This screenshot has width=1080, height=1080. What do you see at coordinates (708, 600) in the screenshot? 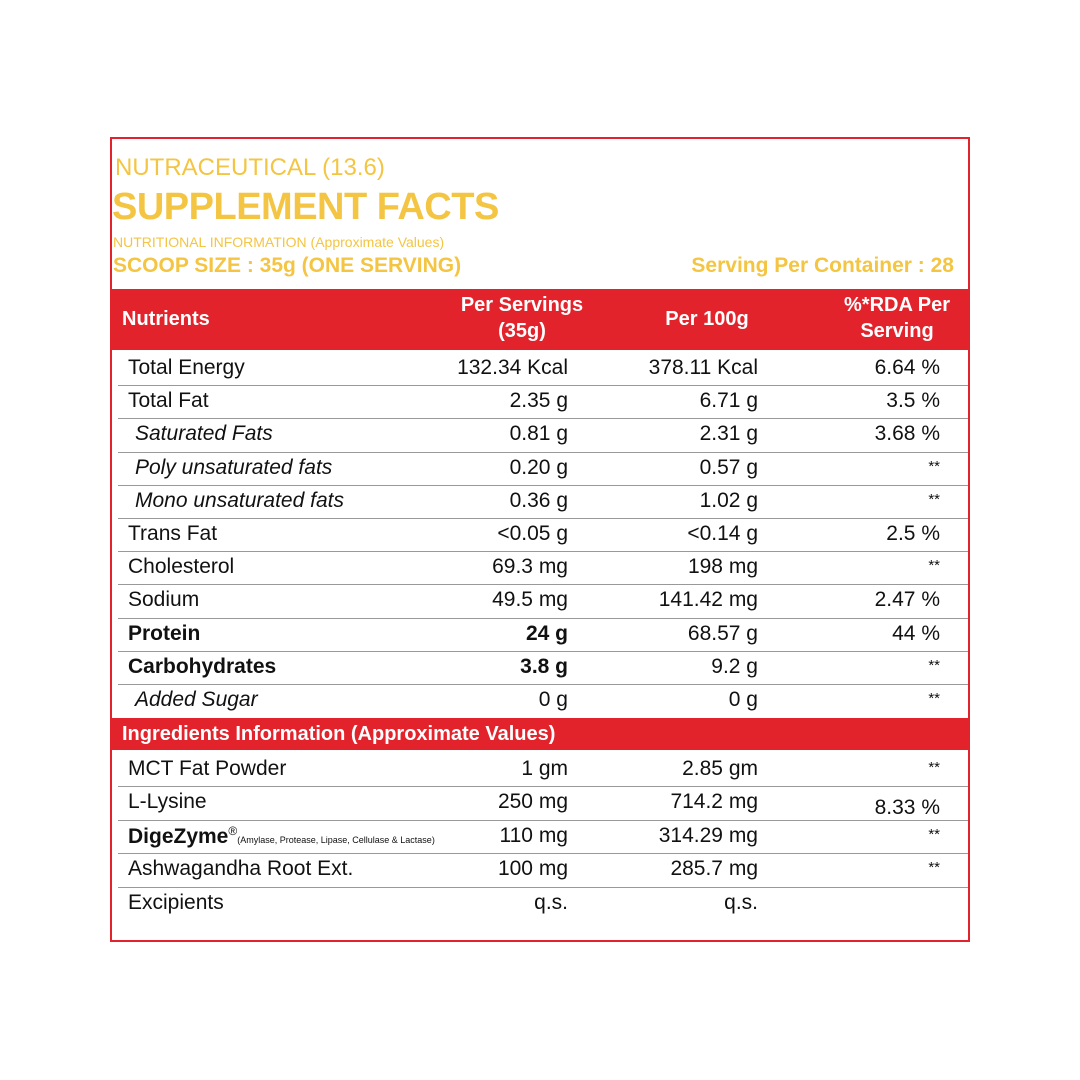
I see `cell-value: 141.42 mg` at bounding box center [708, 600].